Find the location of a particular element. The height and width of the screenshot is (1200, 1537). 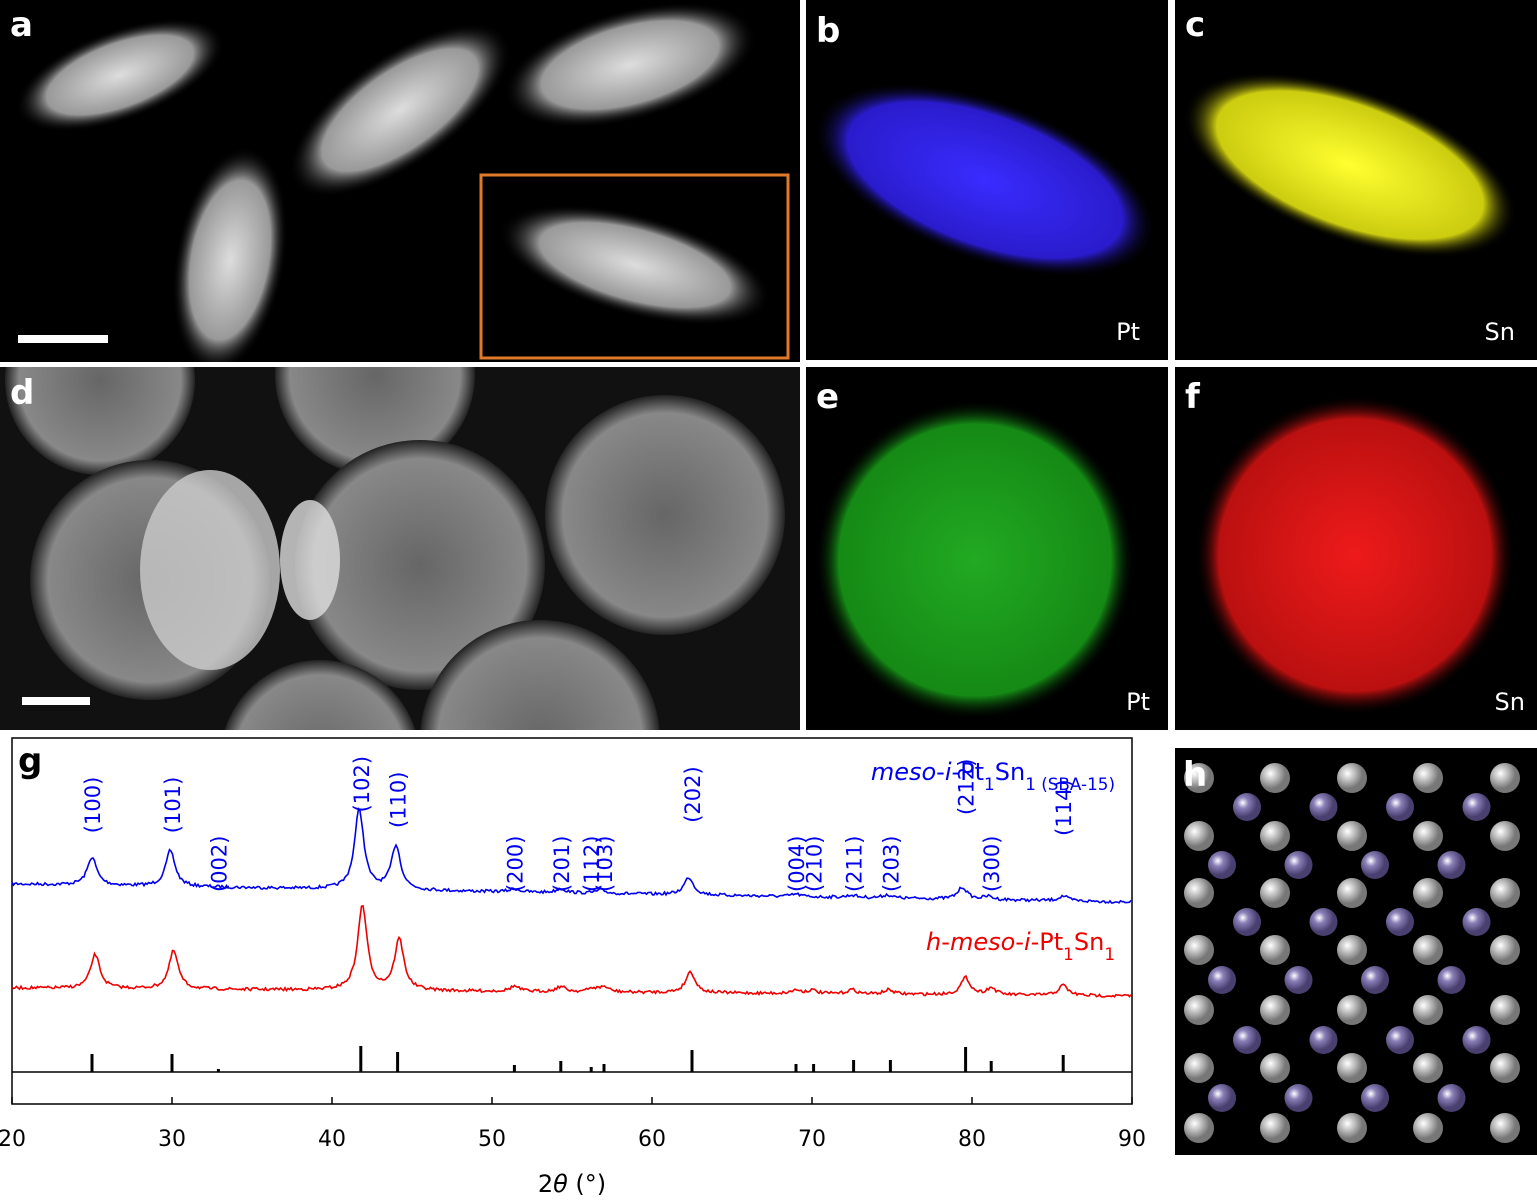

hkl-label: (100) is located at coordinates (93, 805).